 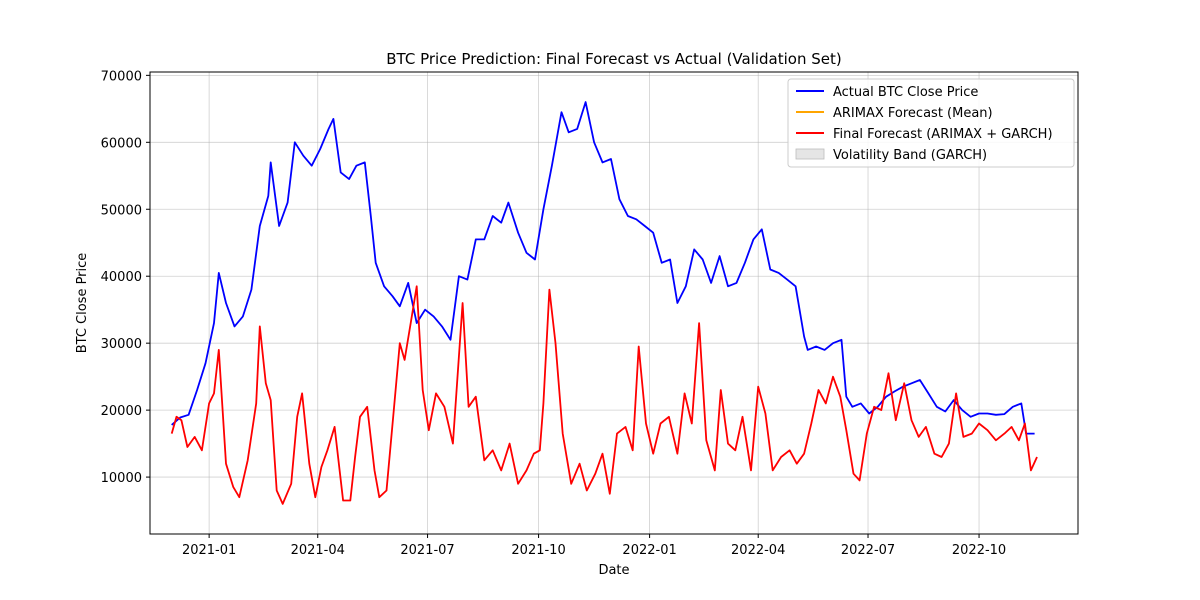 I want to click on y-tick-label: 30000, so click(x=121, y=344).